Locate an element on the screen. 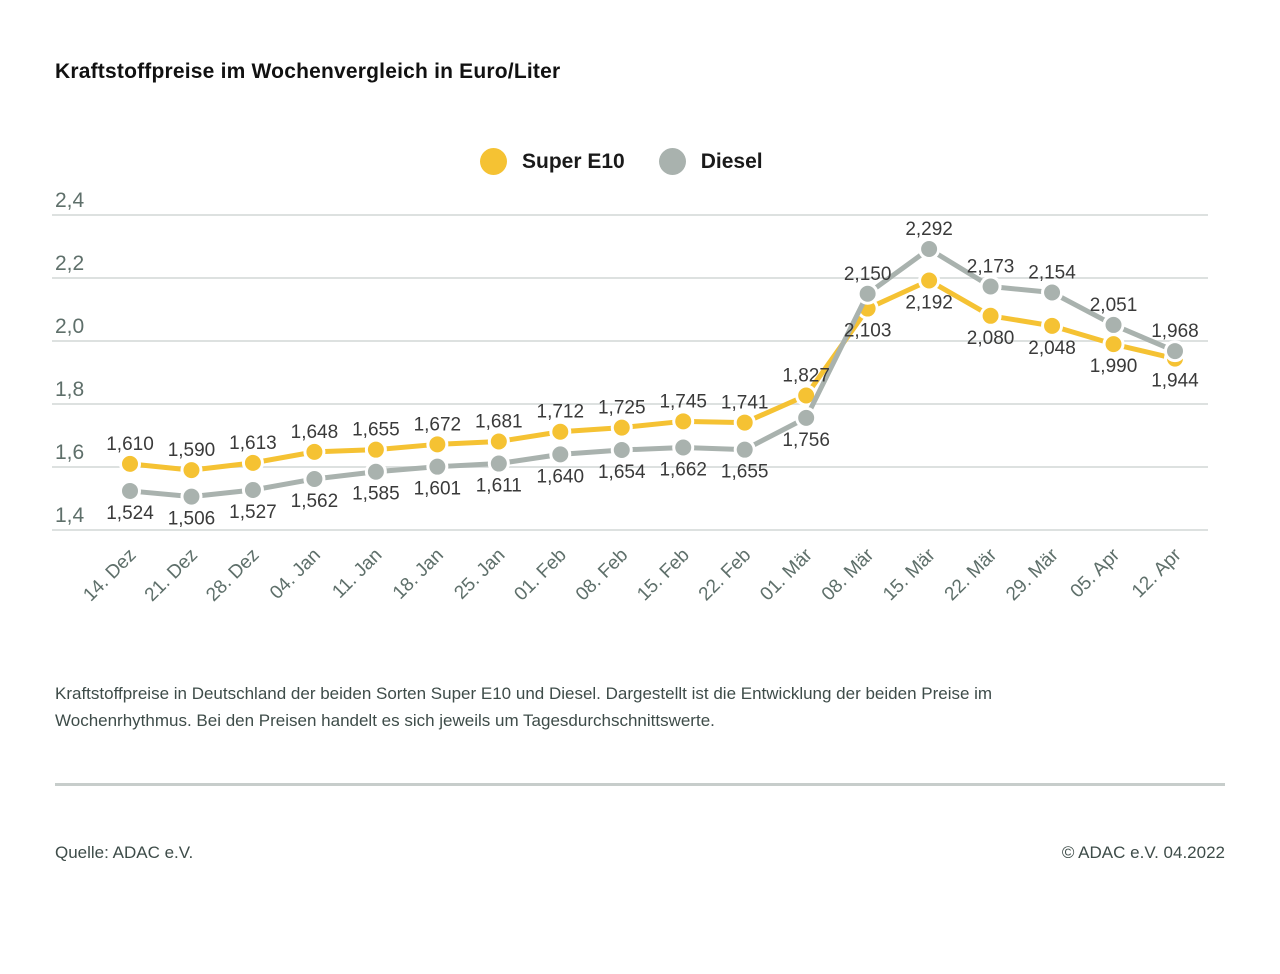 This screenshot has height=974, width=1280. footer-divider is located at coordinates (640, 784).